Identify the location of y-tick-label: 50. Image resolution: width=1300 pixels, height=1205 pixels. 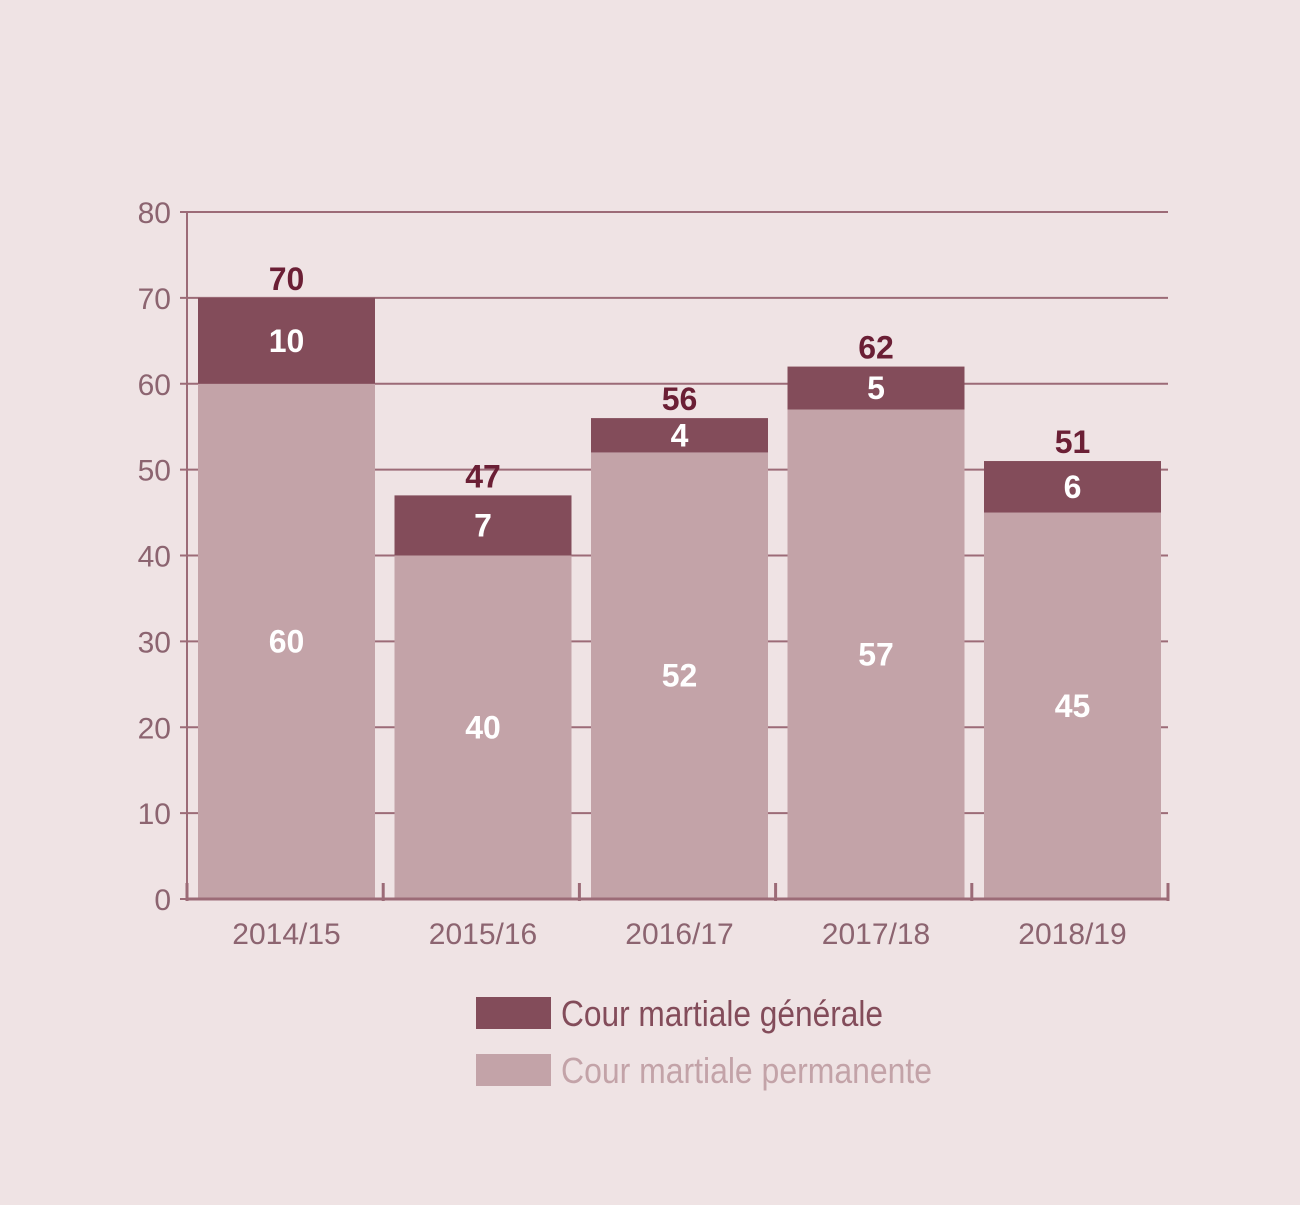
(154, 471).